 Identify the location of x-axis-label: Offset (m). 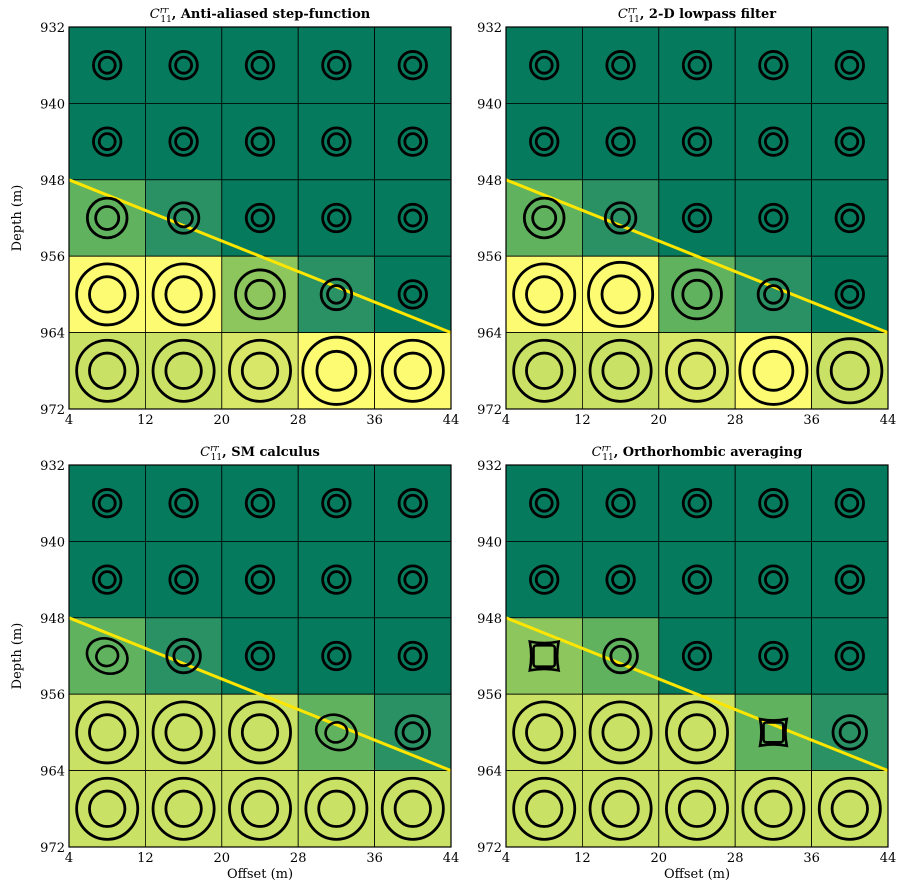
(697, 874).